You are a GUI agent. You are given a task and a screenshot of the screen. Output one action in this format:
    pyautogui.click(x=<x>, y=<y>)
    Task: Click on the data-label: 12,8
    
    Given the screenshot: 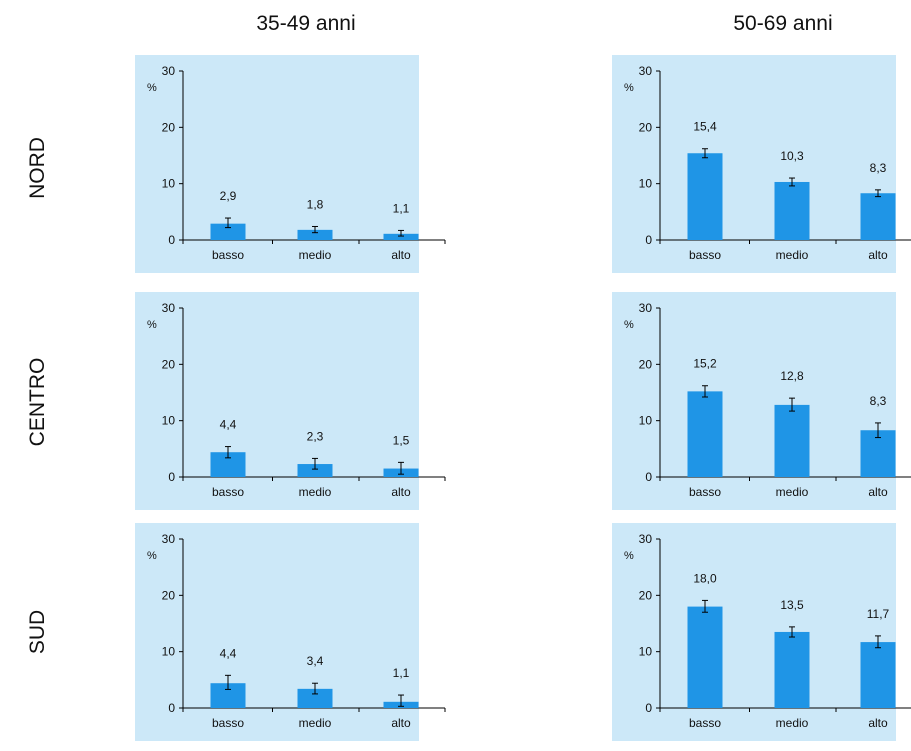 What is the action you would take?
    pyautogui.click(x=792, y=376)
    